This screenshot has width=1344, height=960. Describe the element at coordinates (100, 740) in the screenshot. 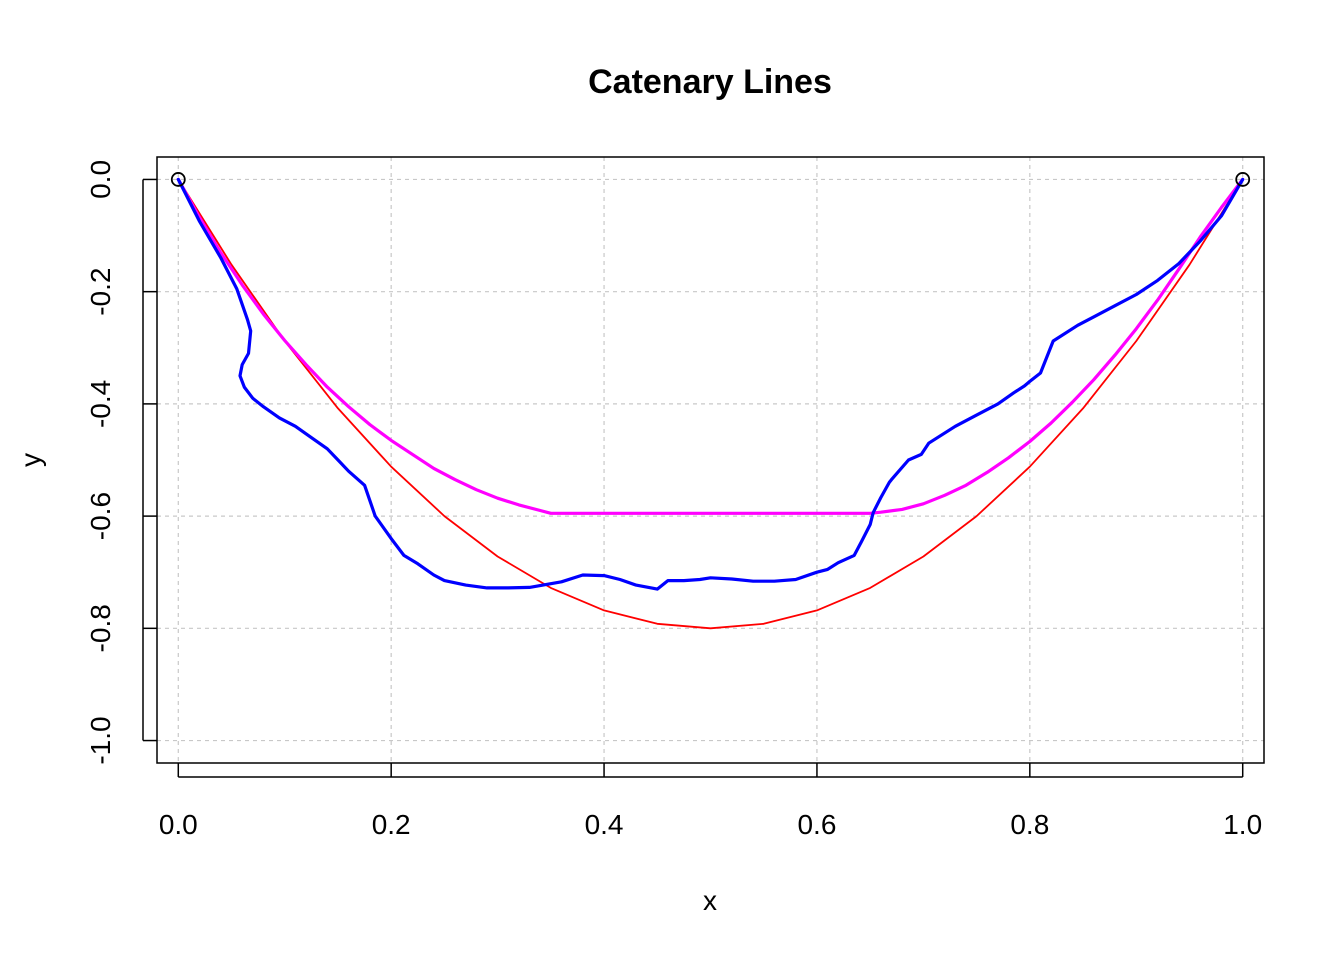

I see `y-tick-label: -1.0` at that location.